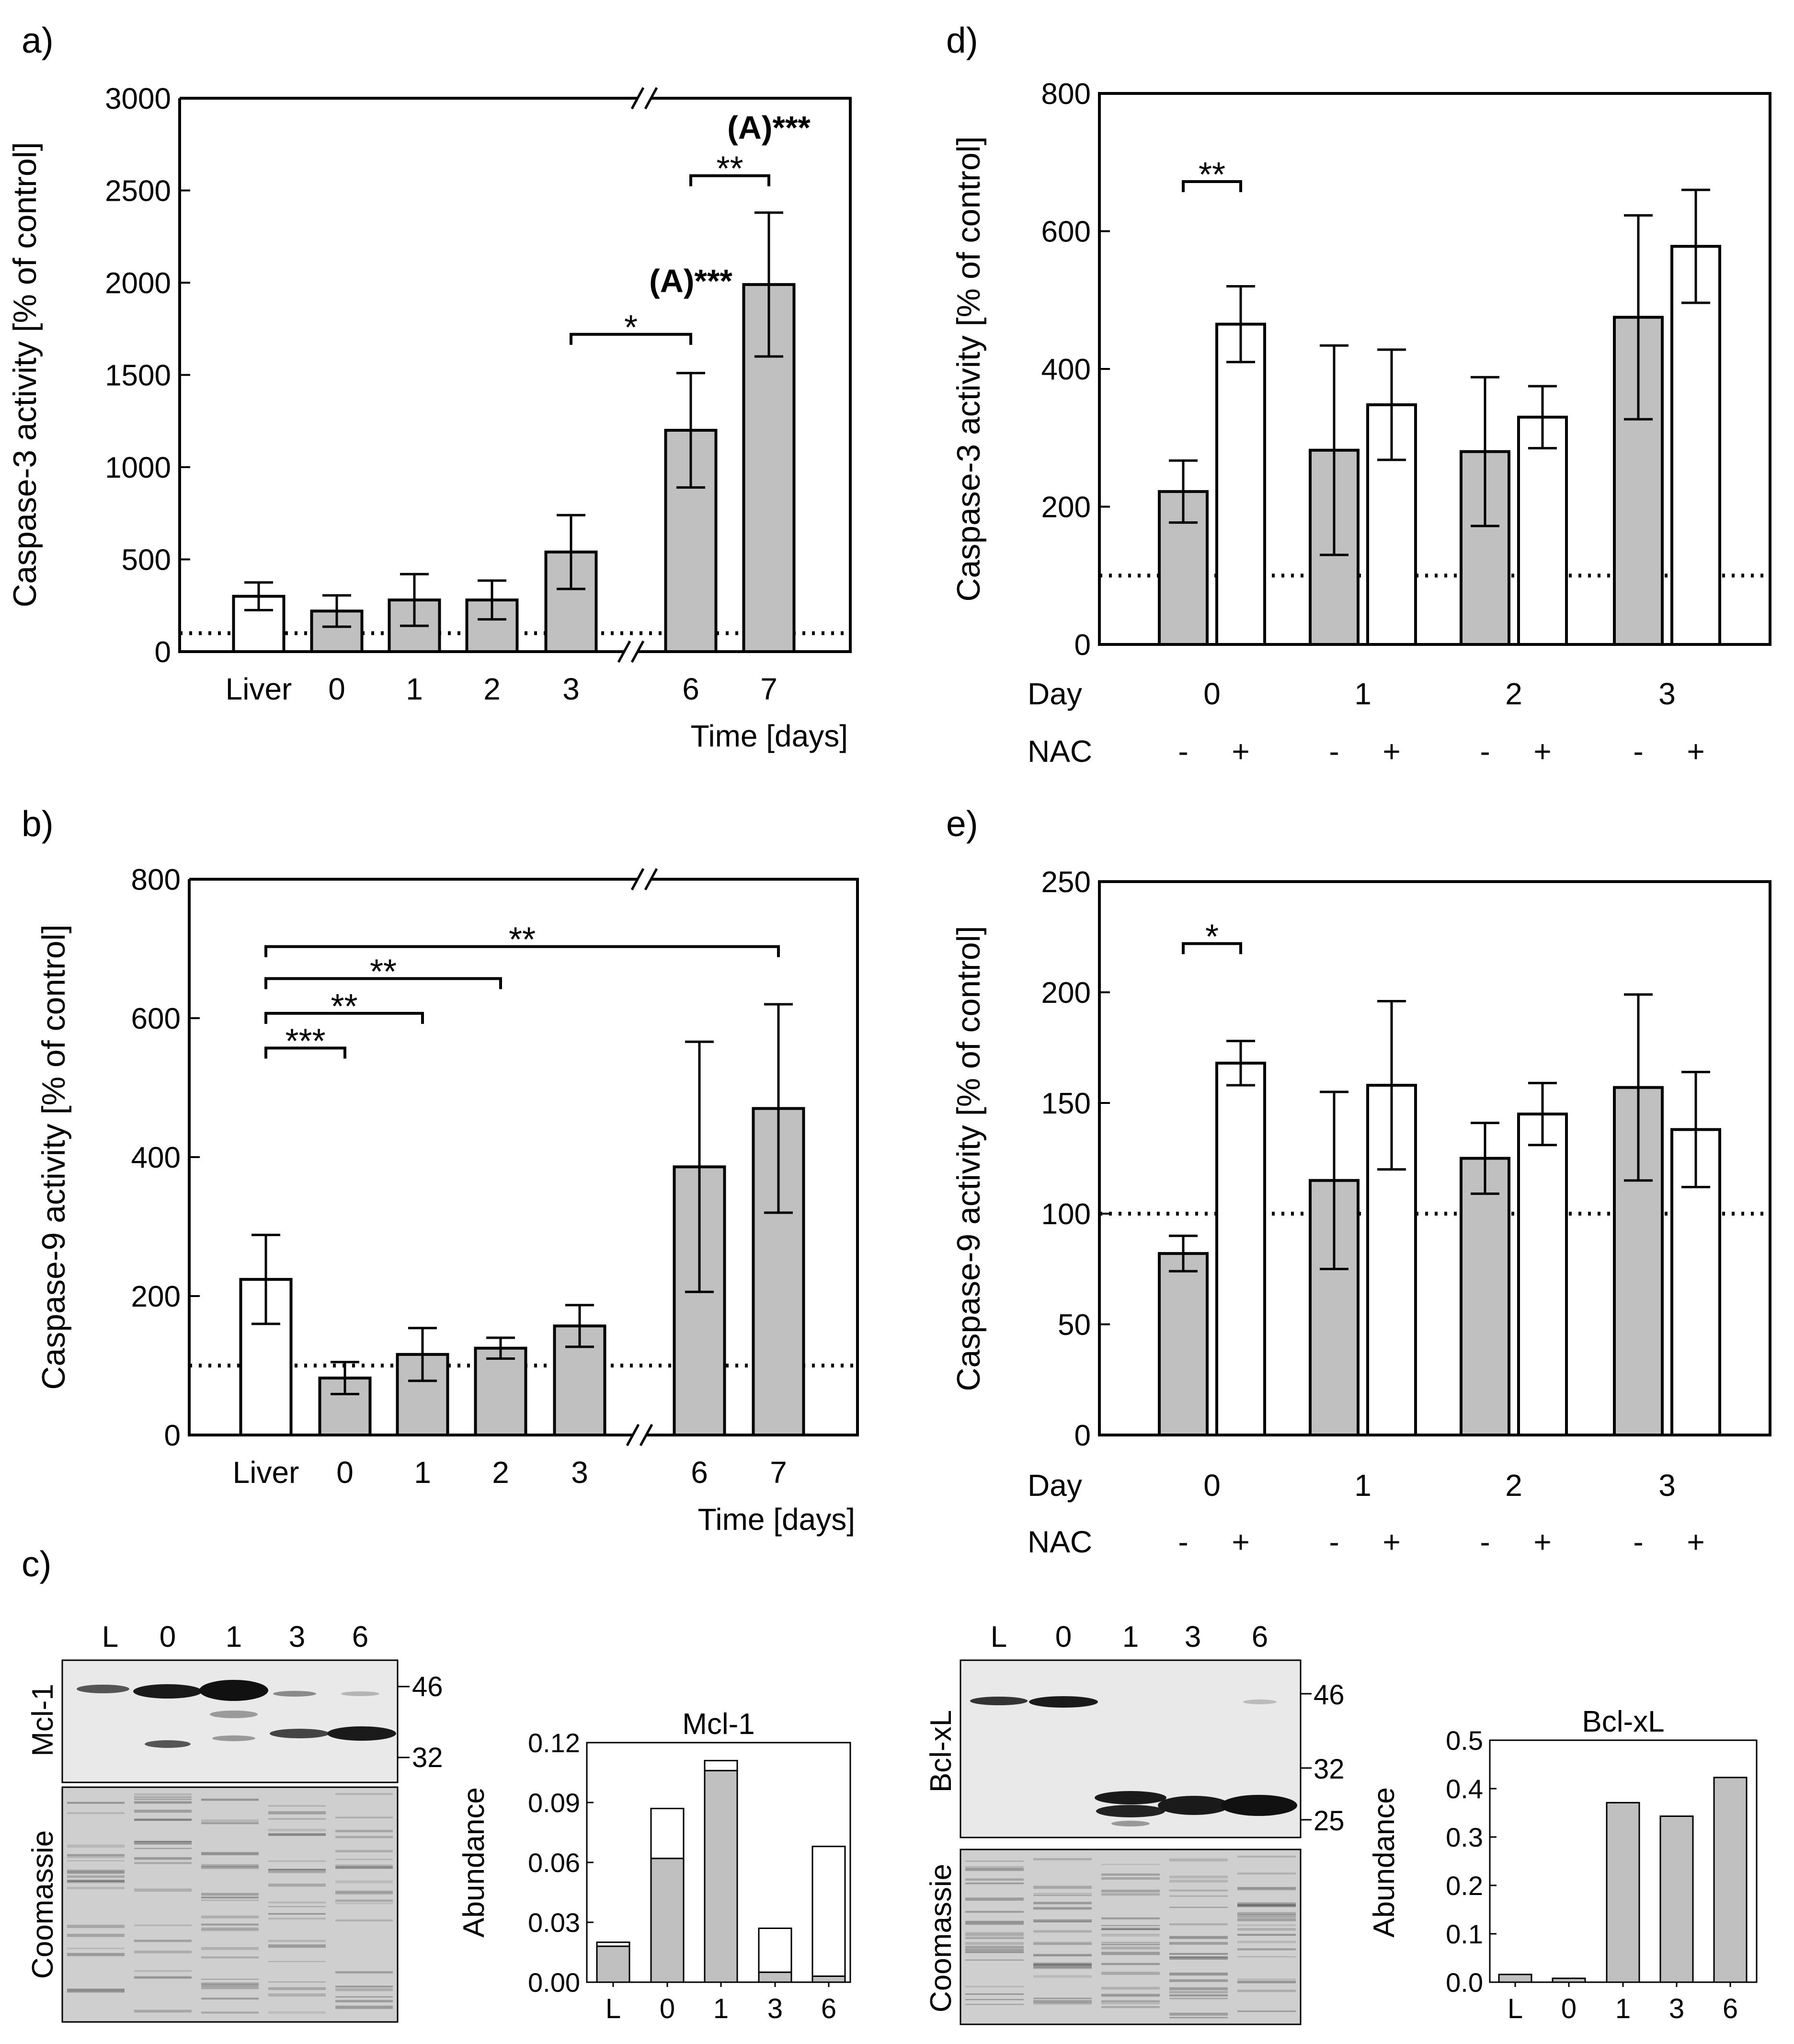 The width and height of the screenshot is (1794, 2044). I want to click on bclxl-abundance-chart: 0.0 0.1 0.2 0.3 0.4 0.5 Abundance Bcl-xL L 0 1 3 6, so click(1563, 1865).